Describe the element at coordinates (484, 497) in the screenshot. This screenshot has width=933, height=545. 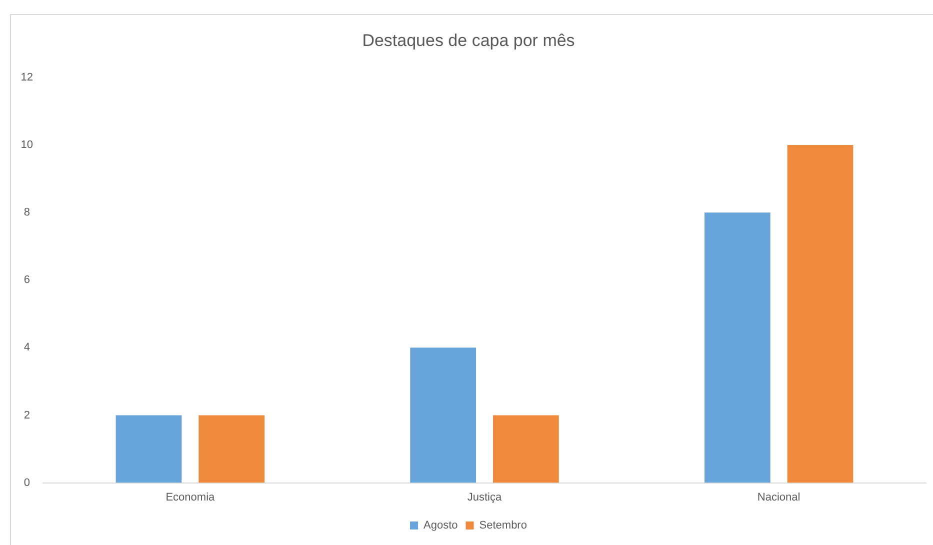
I see `x-tick-label: Justiça` at that location.